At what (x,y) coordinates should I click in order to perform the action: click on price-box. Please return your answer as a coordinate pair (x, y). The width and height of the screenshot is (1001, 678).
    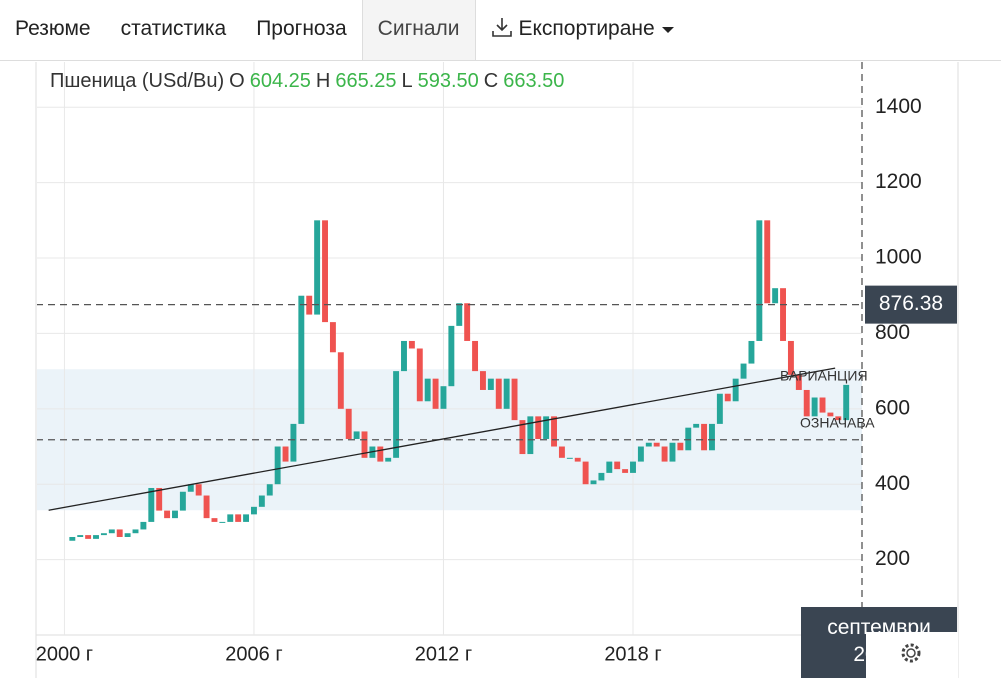
    Looking at the image, I should click on (911, 304).